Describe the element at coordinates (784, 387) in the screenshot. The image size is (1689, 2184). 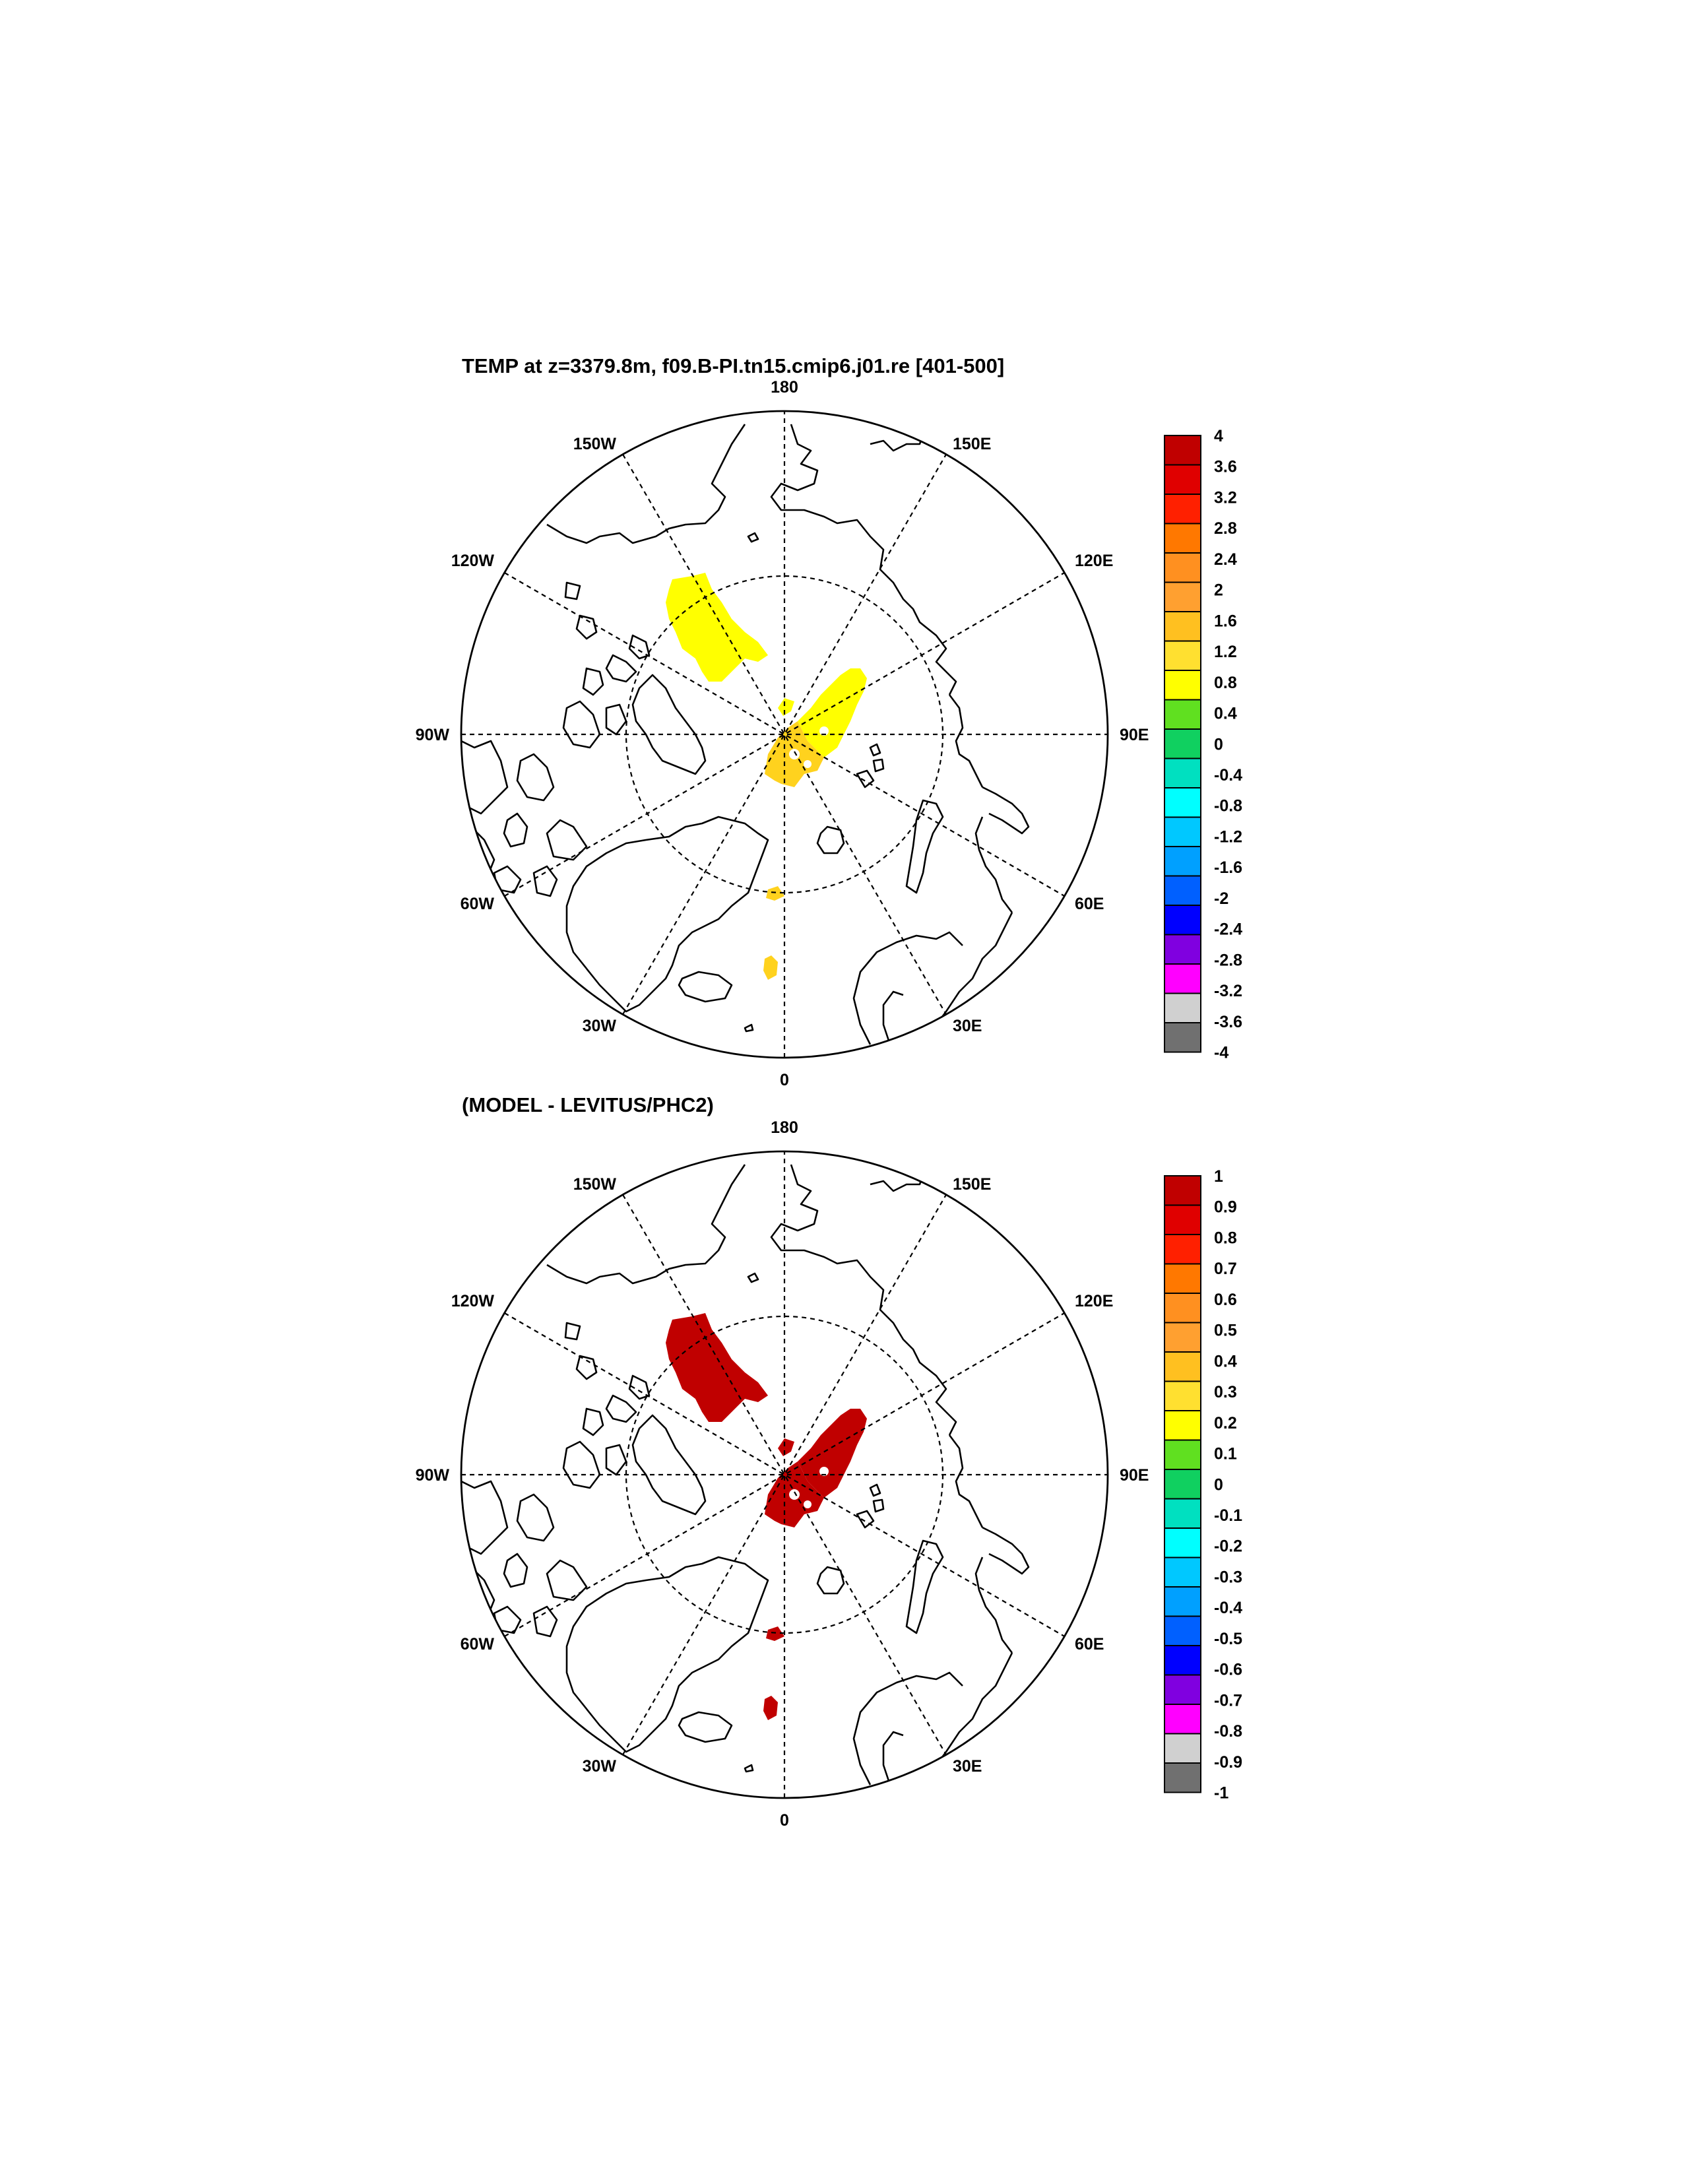
I see `lon-label-top: 180` at that location.